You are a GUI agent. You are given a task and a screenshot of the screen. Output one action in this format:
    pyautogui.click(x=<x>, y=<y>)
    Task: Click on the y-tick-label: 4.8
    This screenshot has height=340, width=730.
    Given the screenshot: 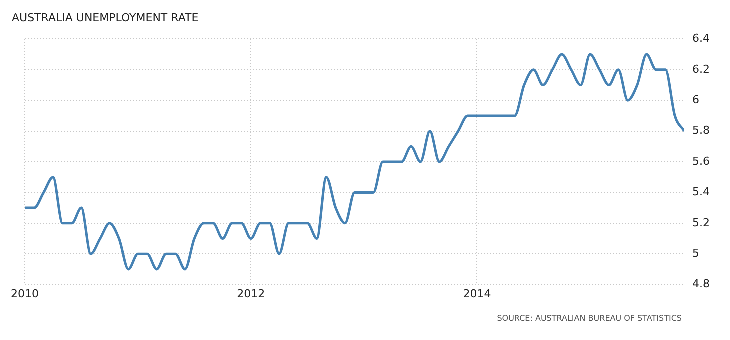 What is the action you would take?
    pyautogui.click(x=701, y=284)
    